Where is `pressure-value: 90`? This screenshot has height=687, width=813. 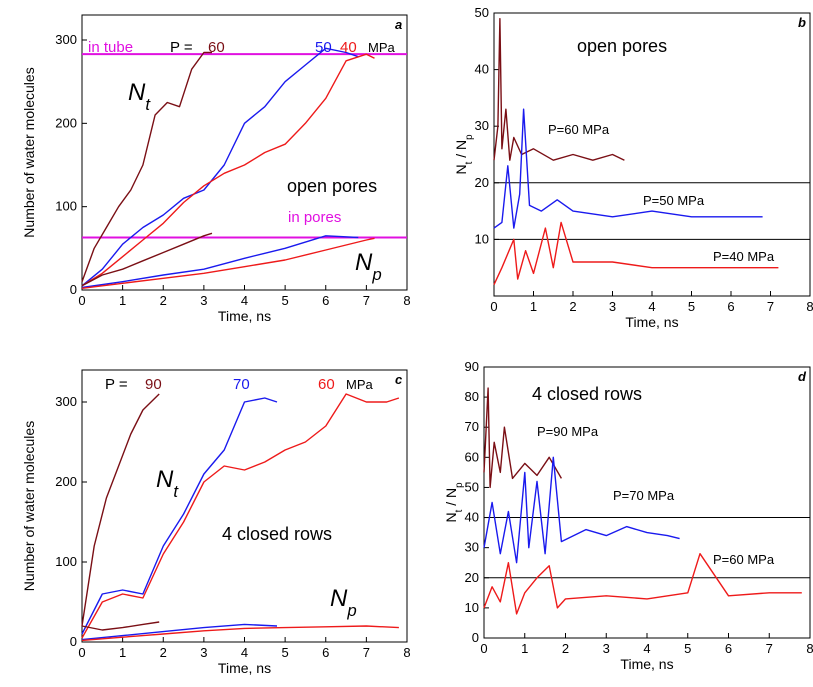
pressure-value: 90 is located at coordinates (153, 384).